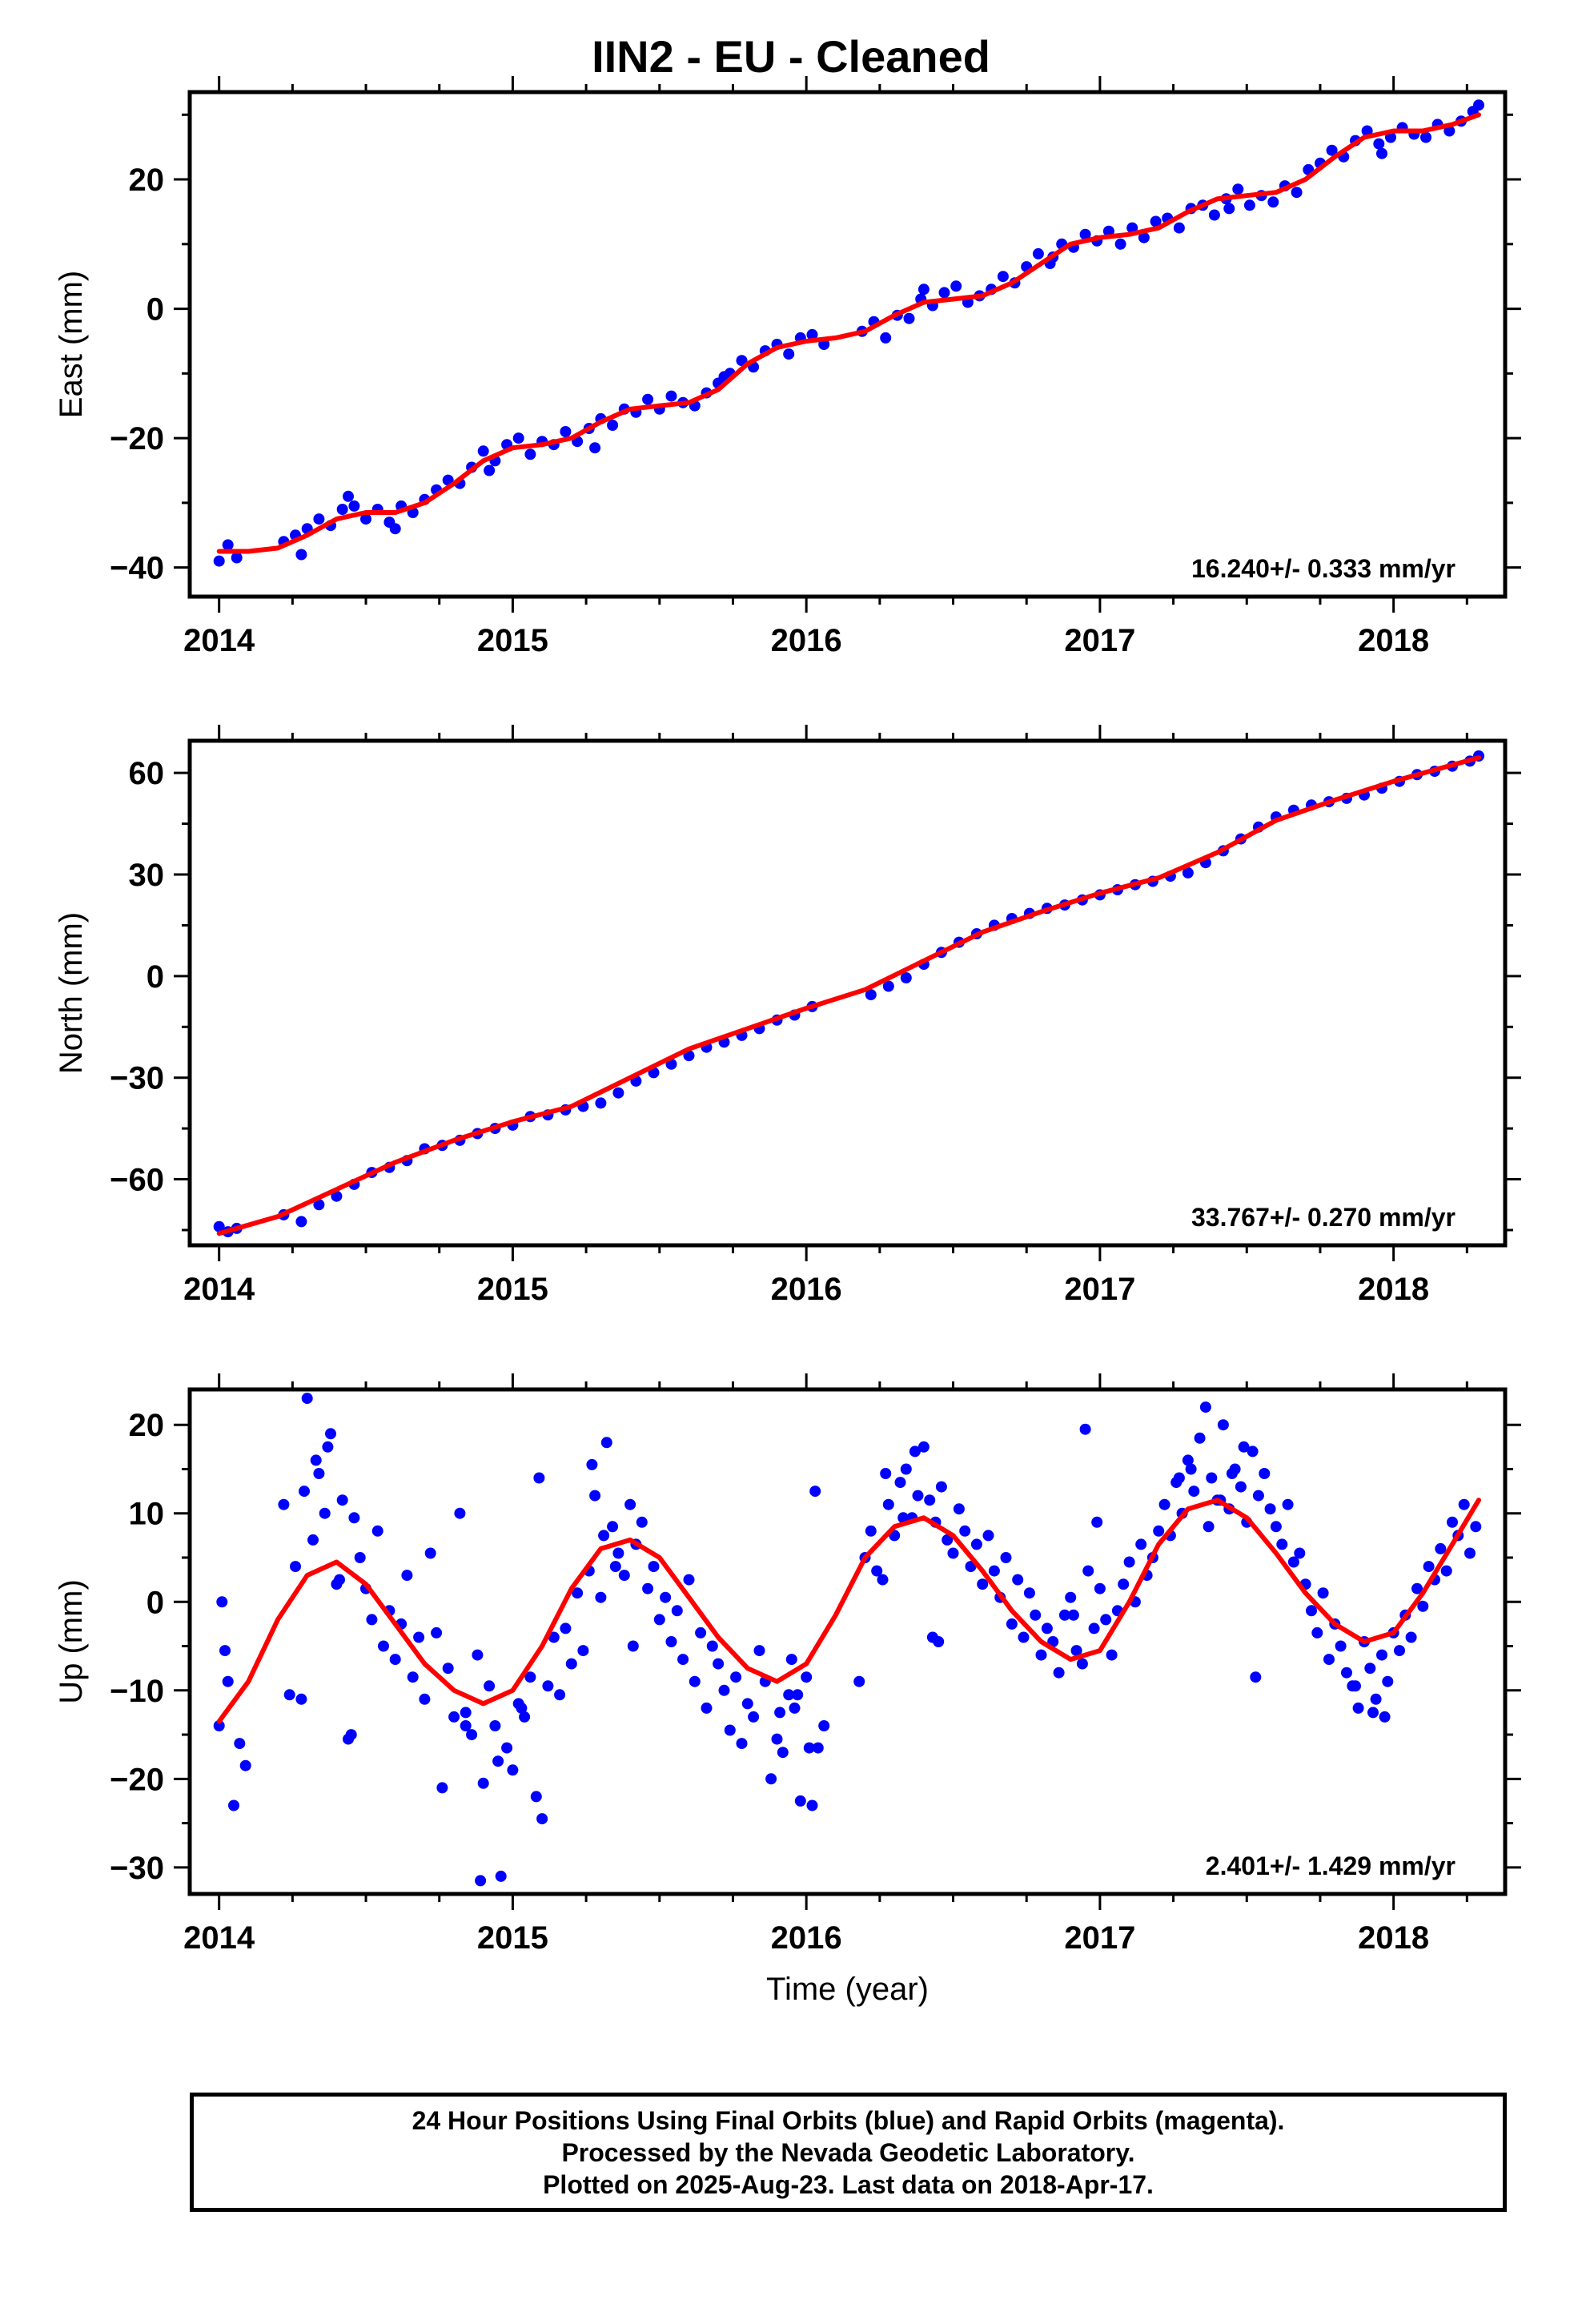 The height and width of the screenshot is (2324, 1582). I want to click on y-tick-label: 0, so click(155, 1602).